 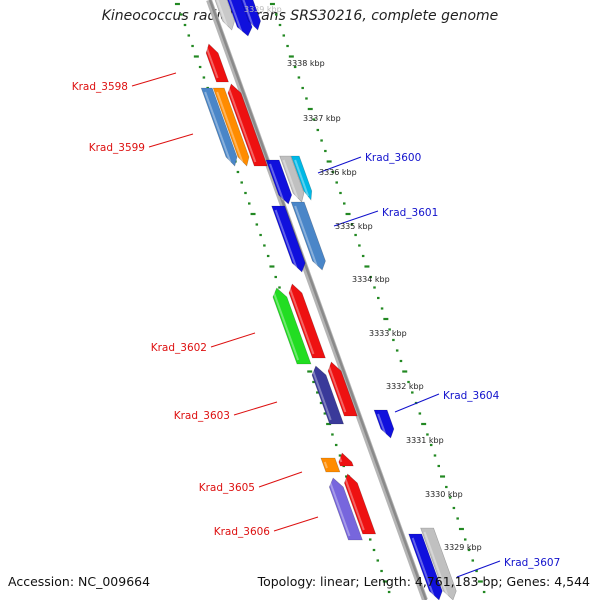 I want to click on gene-label: Krad_3607, so click(x=532, y=563).